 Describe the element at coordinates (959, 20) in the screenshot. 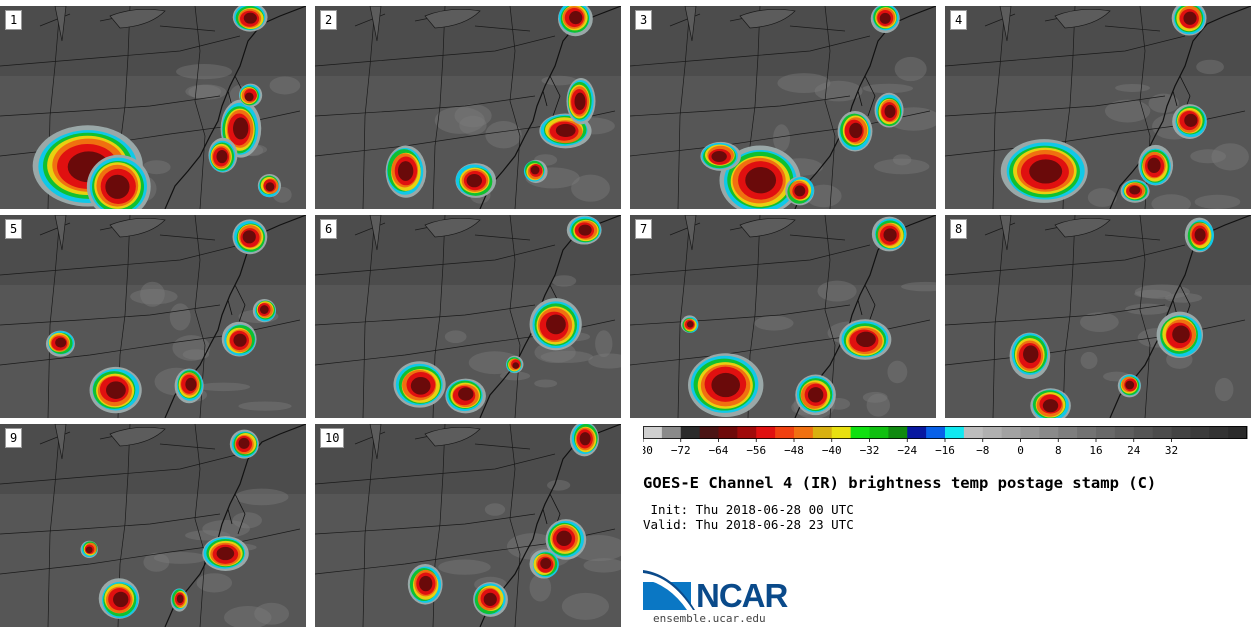

I see `panel-number: 4` at that location.